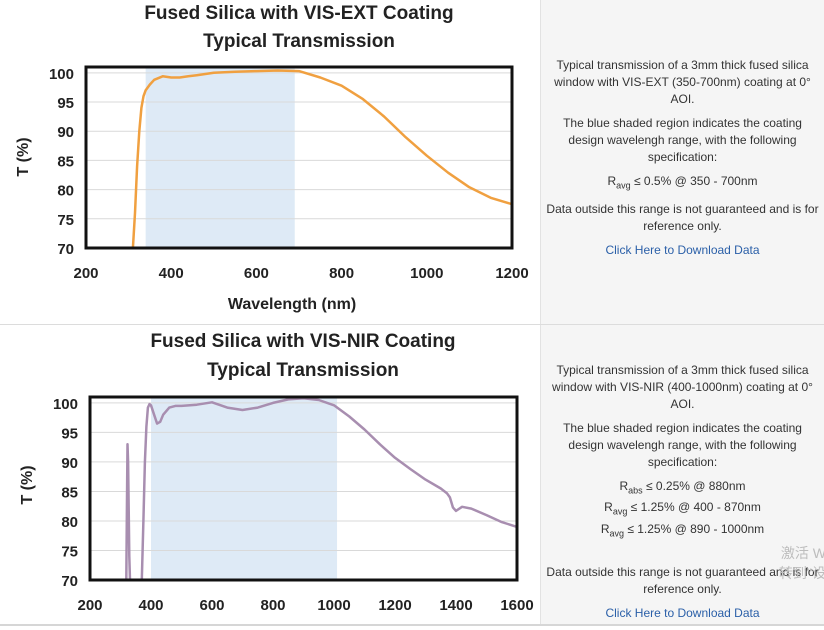 This screenshot has height=630, width=824. I want to click on spec-line: Ravg ≤ 1.25% @ 890 - 1000nm, so click(682, 530).